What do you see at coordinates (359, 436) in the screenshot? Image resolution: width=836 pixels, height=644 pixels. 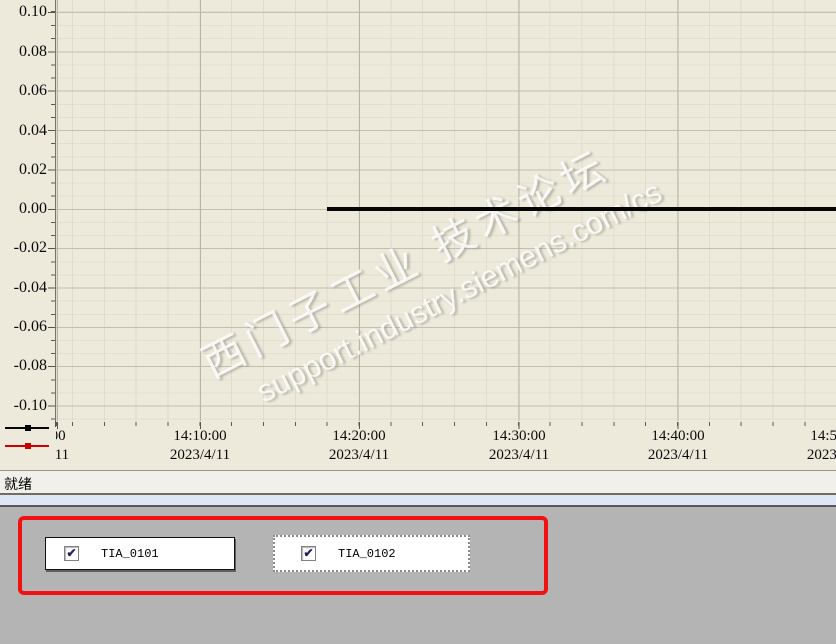 I see `x-tick-time: 14:20:00` at bounding box center [359, 436].